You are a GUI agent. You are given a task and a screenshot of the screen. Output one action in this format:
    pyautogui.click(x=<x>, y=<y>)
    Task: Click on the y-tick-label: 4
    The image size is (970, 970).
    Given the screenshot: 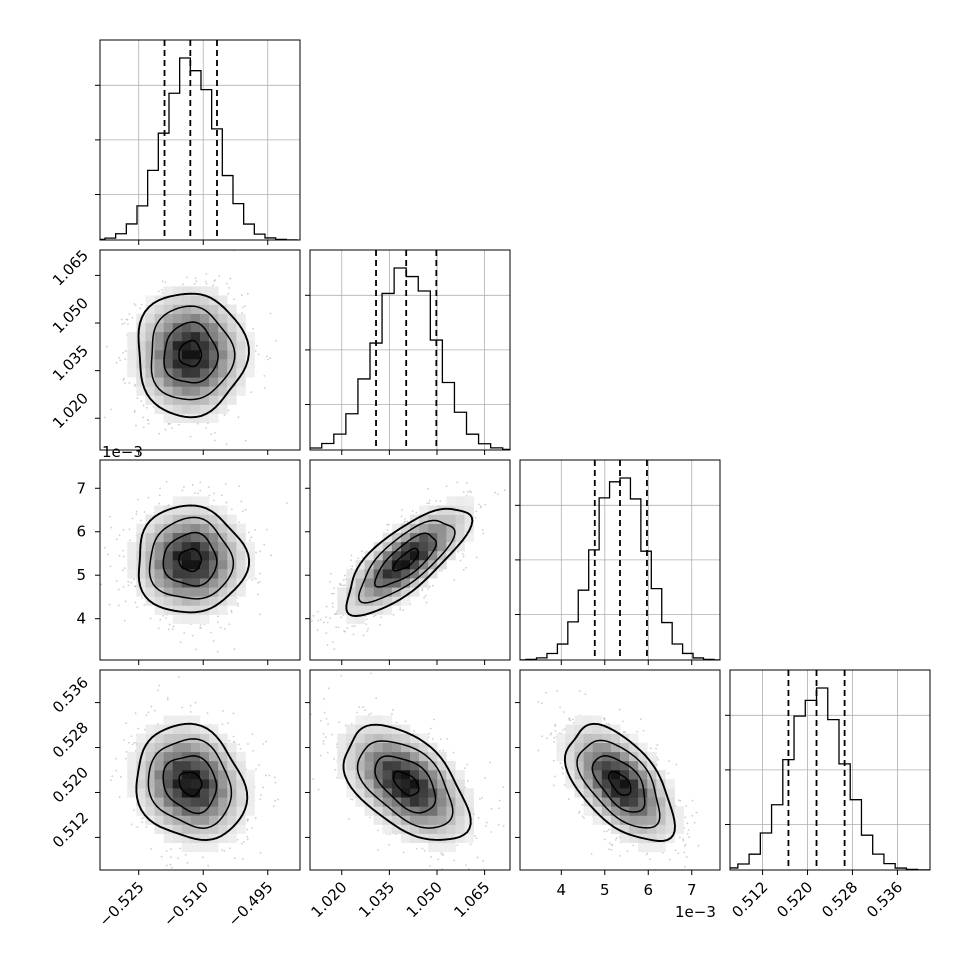 What is the action you would take?
    pyautogui.click(x=81, y=619)
    